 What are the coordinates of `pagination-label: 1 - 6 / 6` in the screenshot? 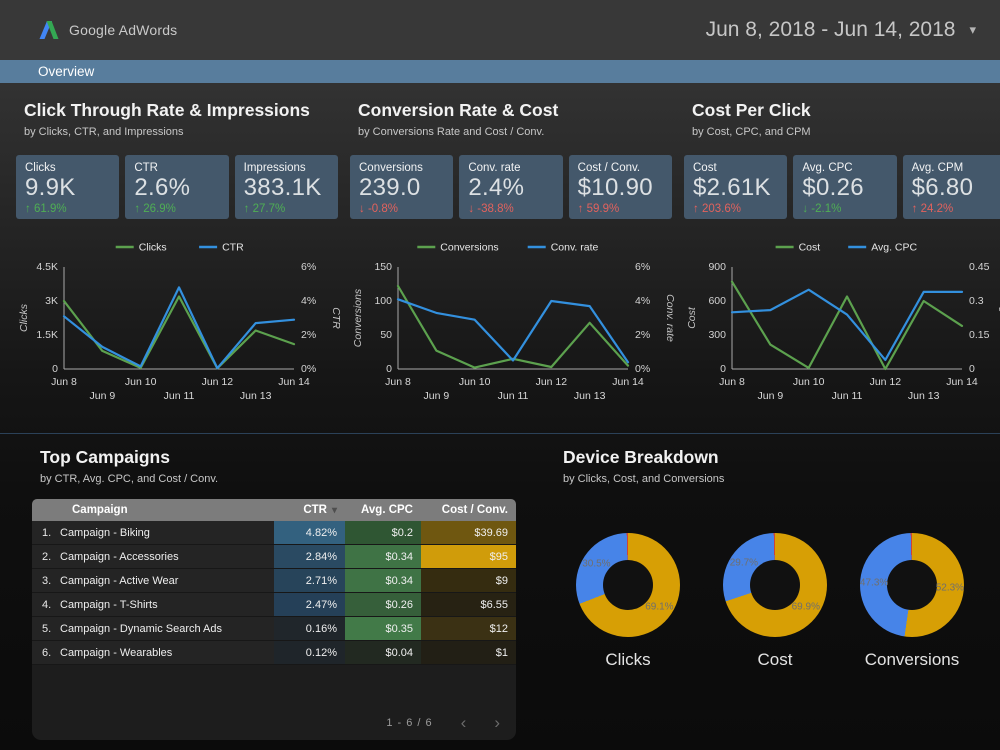 It's located at (409, 722).